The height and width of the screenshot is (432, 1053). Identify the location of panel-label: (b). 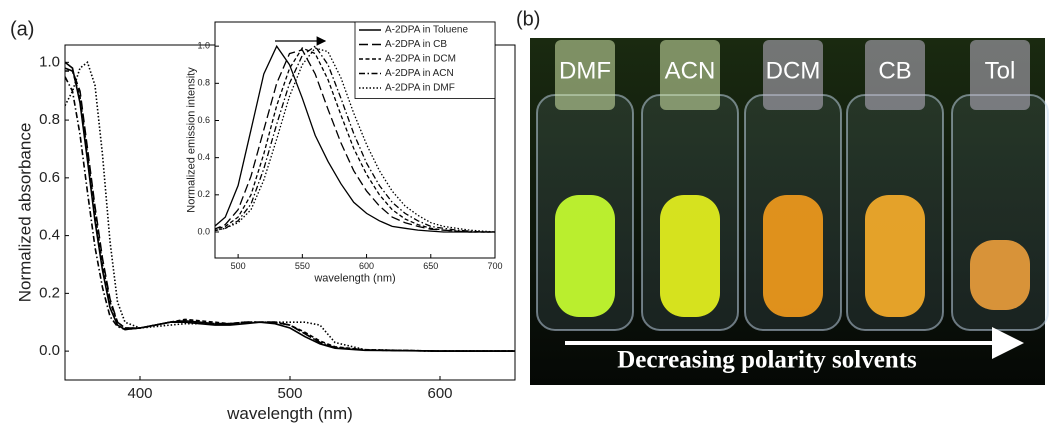
(528, 19).